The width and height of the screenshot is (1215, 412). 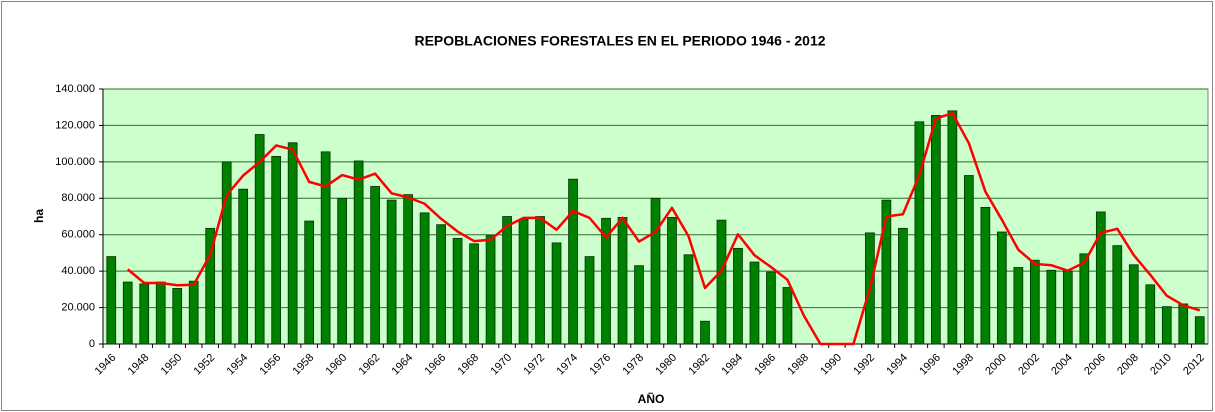 What do you see at coordinates (92, 344) in the screenshot?
I see `y-tick-label: 0` at bounding box center [92, 344].